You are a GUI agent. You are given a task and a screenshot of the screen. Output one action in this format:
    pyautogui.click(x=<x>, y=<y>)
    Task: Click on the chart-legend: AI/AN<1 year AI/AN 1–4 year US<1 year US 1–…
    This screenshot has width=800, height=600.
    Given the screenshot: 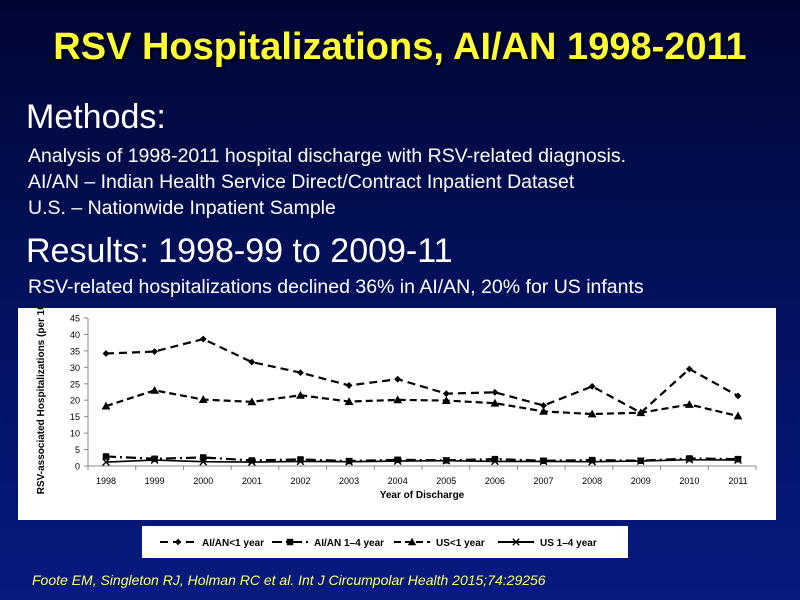 What is the action you would take?
    pyautogui.click(x=385, y=542)
    